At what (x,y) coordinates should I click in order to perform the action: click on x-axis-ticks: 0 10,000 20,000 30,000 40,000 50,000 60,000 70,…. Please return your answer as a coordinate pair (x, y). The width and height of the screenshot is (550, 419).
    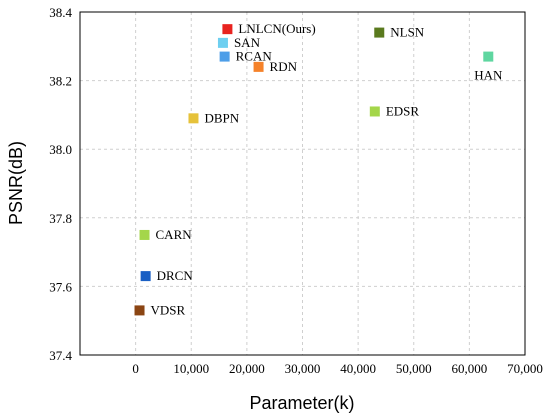
    Looking at the image, I should click on (337, 368).